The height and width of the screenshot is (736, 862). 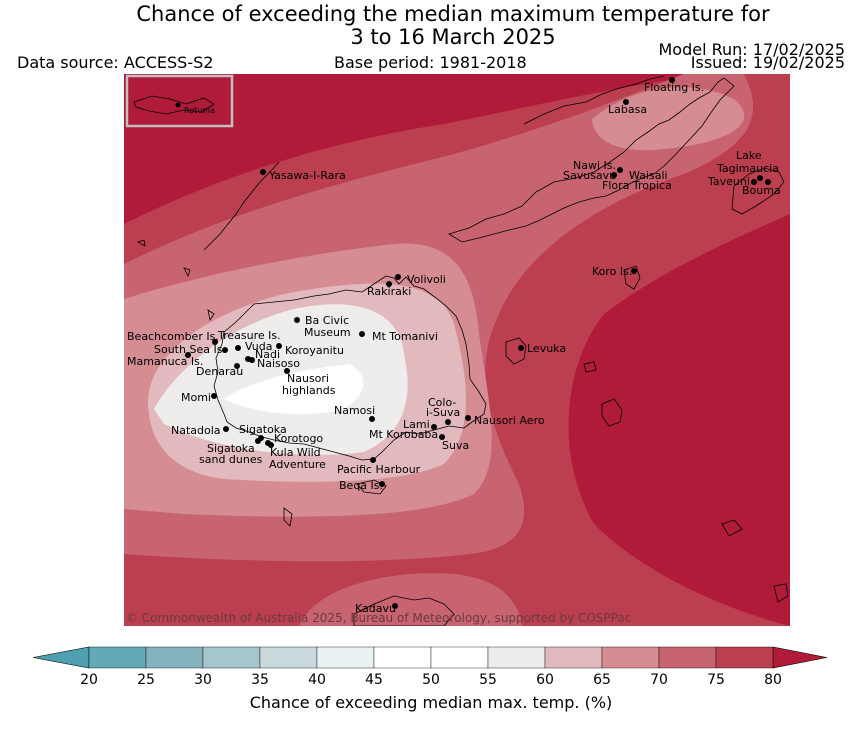 I want to click on colorbar-tick-label: 65, so click(x=602, y=680).